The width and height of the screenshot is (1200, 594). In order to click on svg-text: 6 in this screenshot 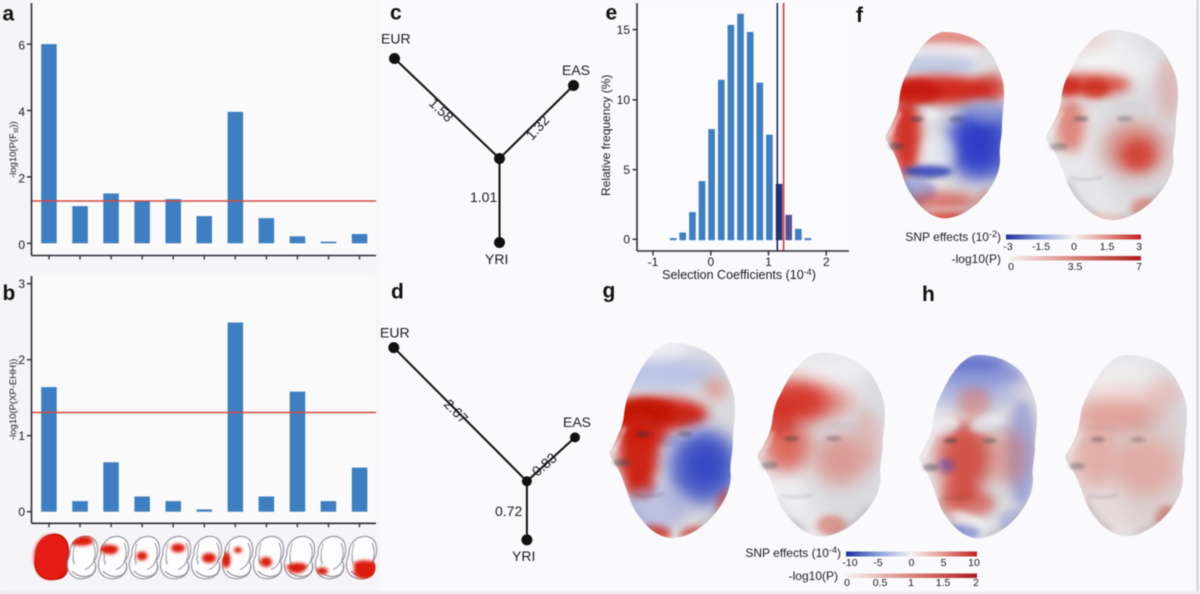, I will do `click(21, 46)`.